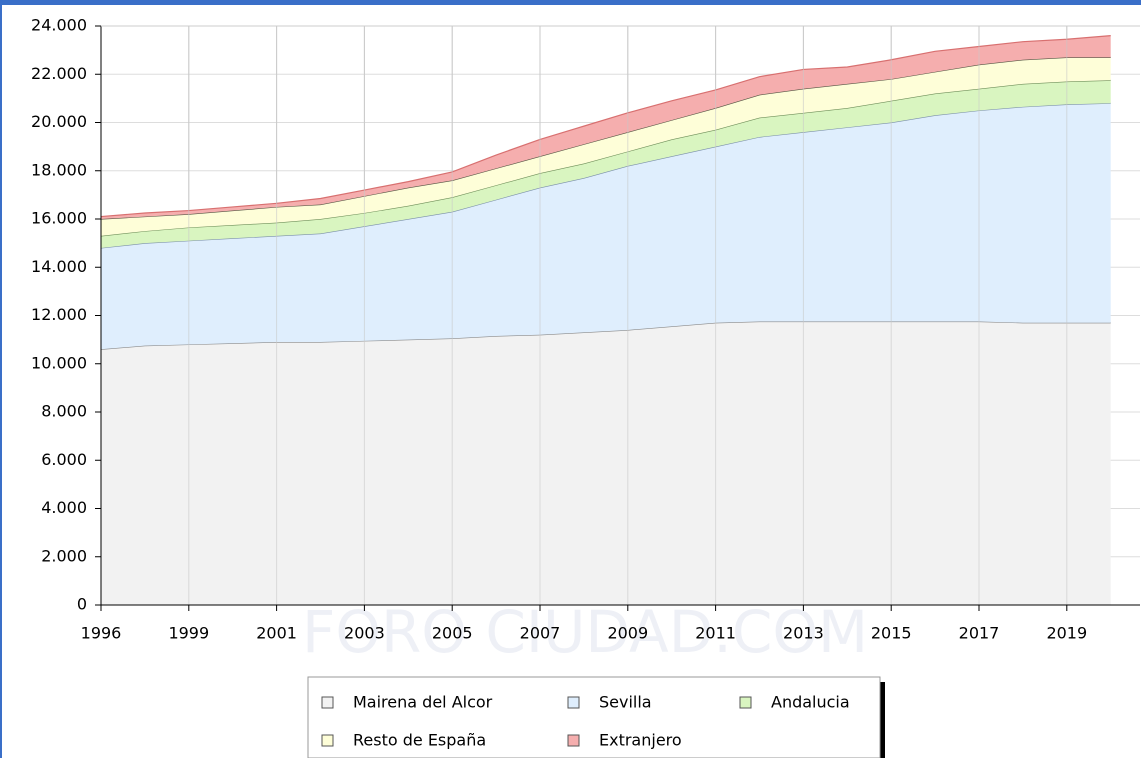 This screenshot has height=758, width=1141. Describe the element at coordinates (627, 633) in the screenshot. I see `x-tick-label: 2009` at that location.